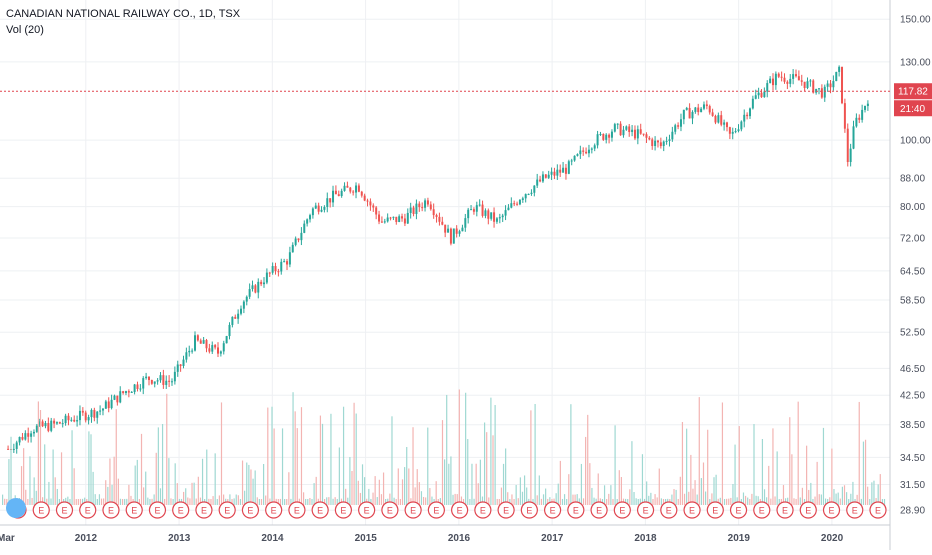 This screenshot has width=932, height=555. What do you see at coordinates (915, 62) in the screenshot?
I see `y-tick-label: 130.00` at bounding box center [915, 62].